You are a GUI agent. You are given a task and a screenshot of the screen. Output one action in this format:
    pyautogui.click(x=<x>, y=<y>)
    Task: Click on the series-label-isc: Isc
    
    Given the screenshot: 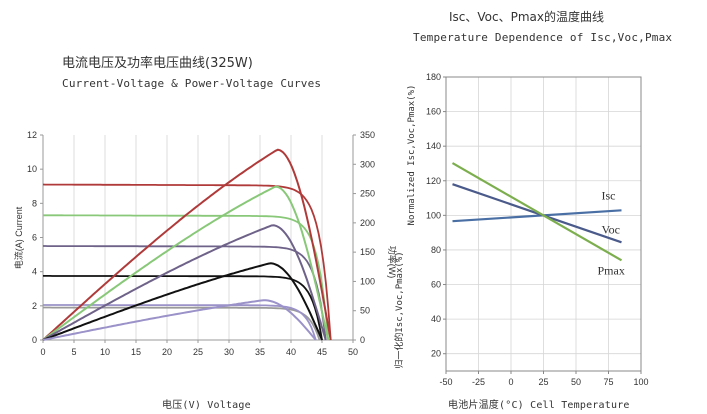 What is the action you would take?
    pyautogui.click(x=609, y=195)
    